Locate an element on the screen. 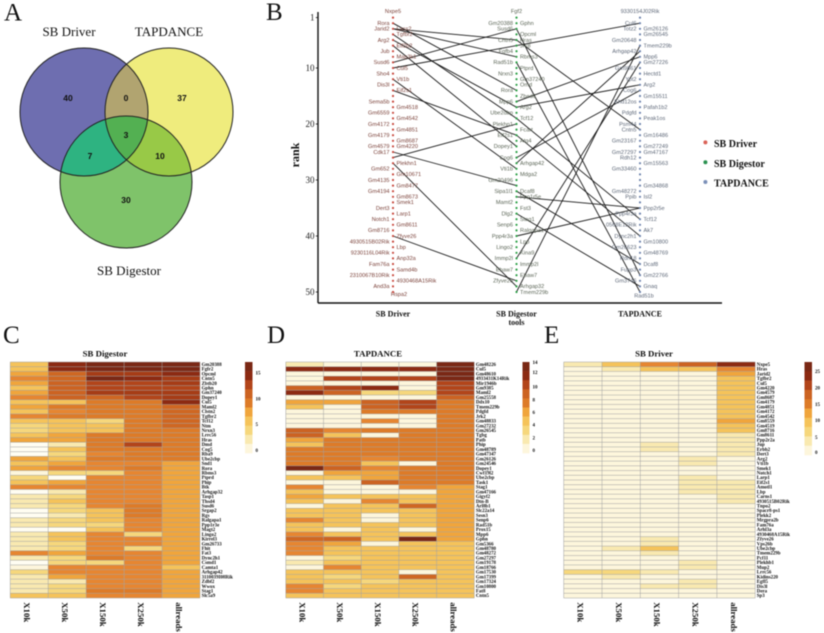  svg-text: Rdh12 is located at coordinates (628, 158).